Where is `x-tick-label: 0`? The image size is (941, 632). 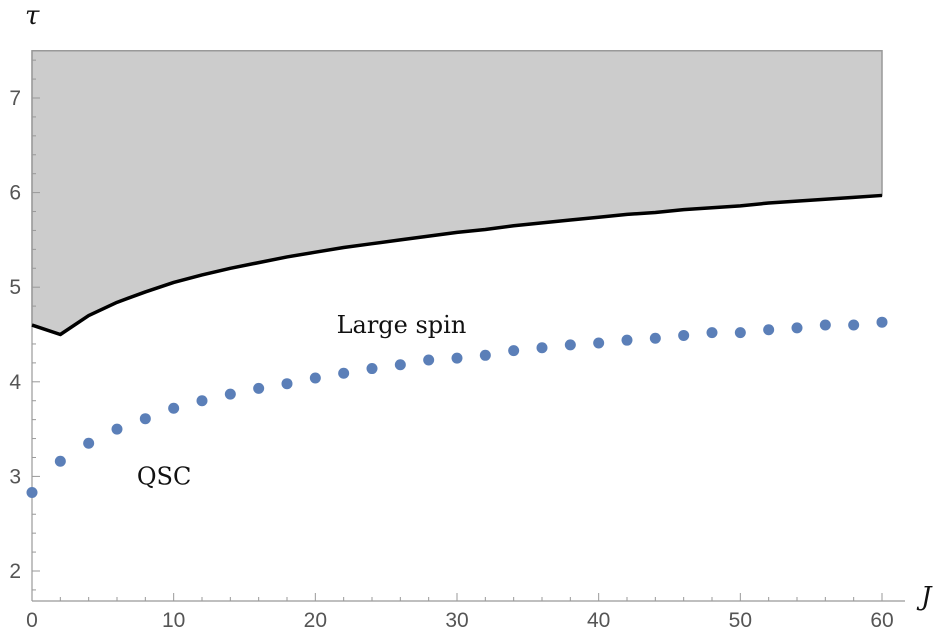 x-tick-label: 0 is located at coordinates (32, 620).